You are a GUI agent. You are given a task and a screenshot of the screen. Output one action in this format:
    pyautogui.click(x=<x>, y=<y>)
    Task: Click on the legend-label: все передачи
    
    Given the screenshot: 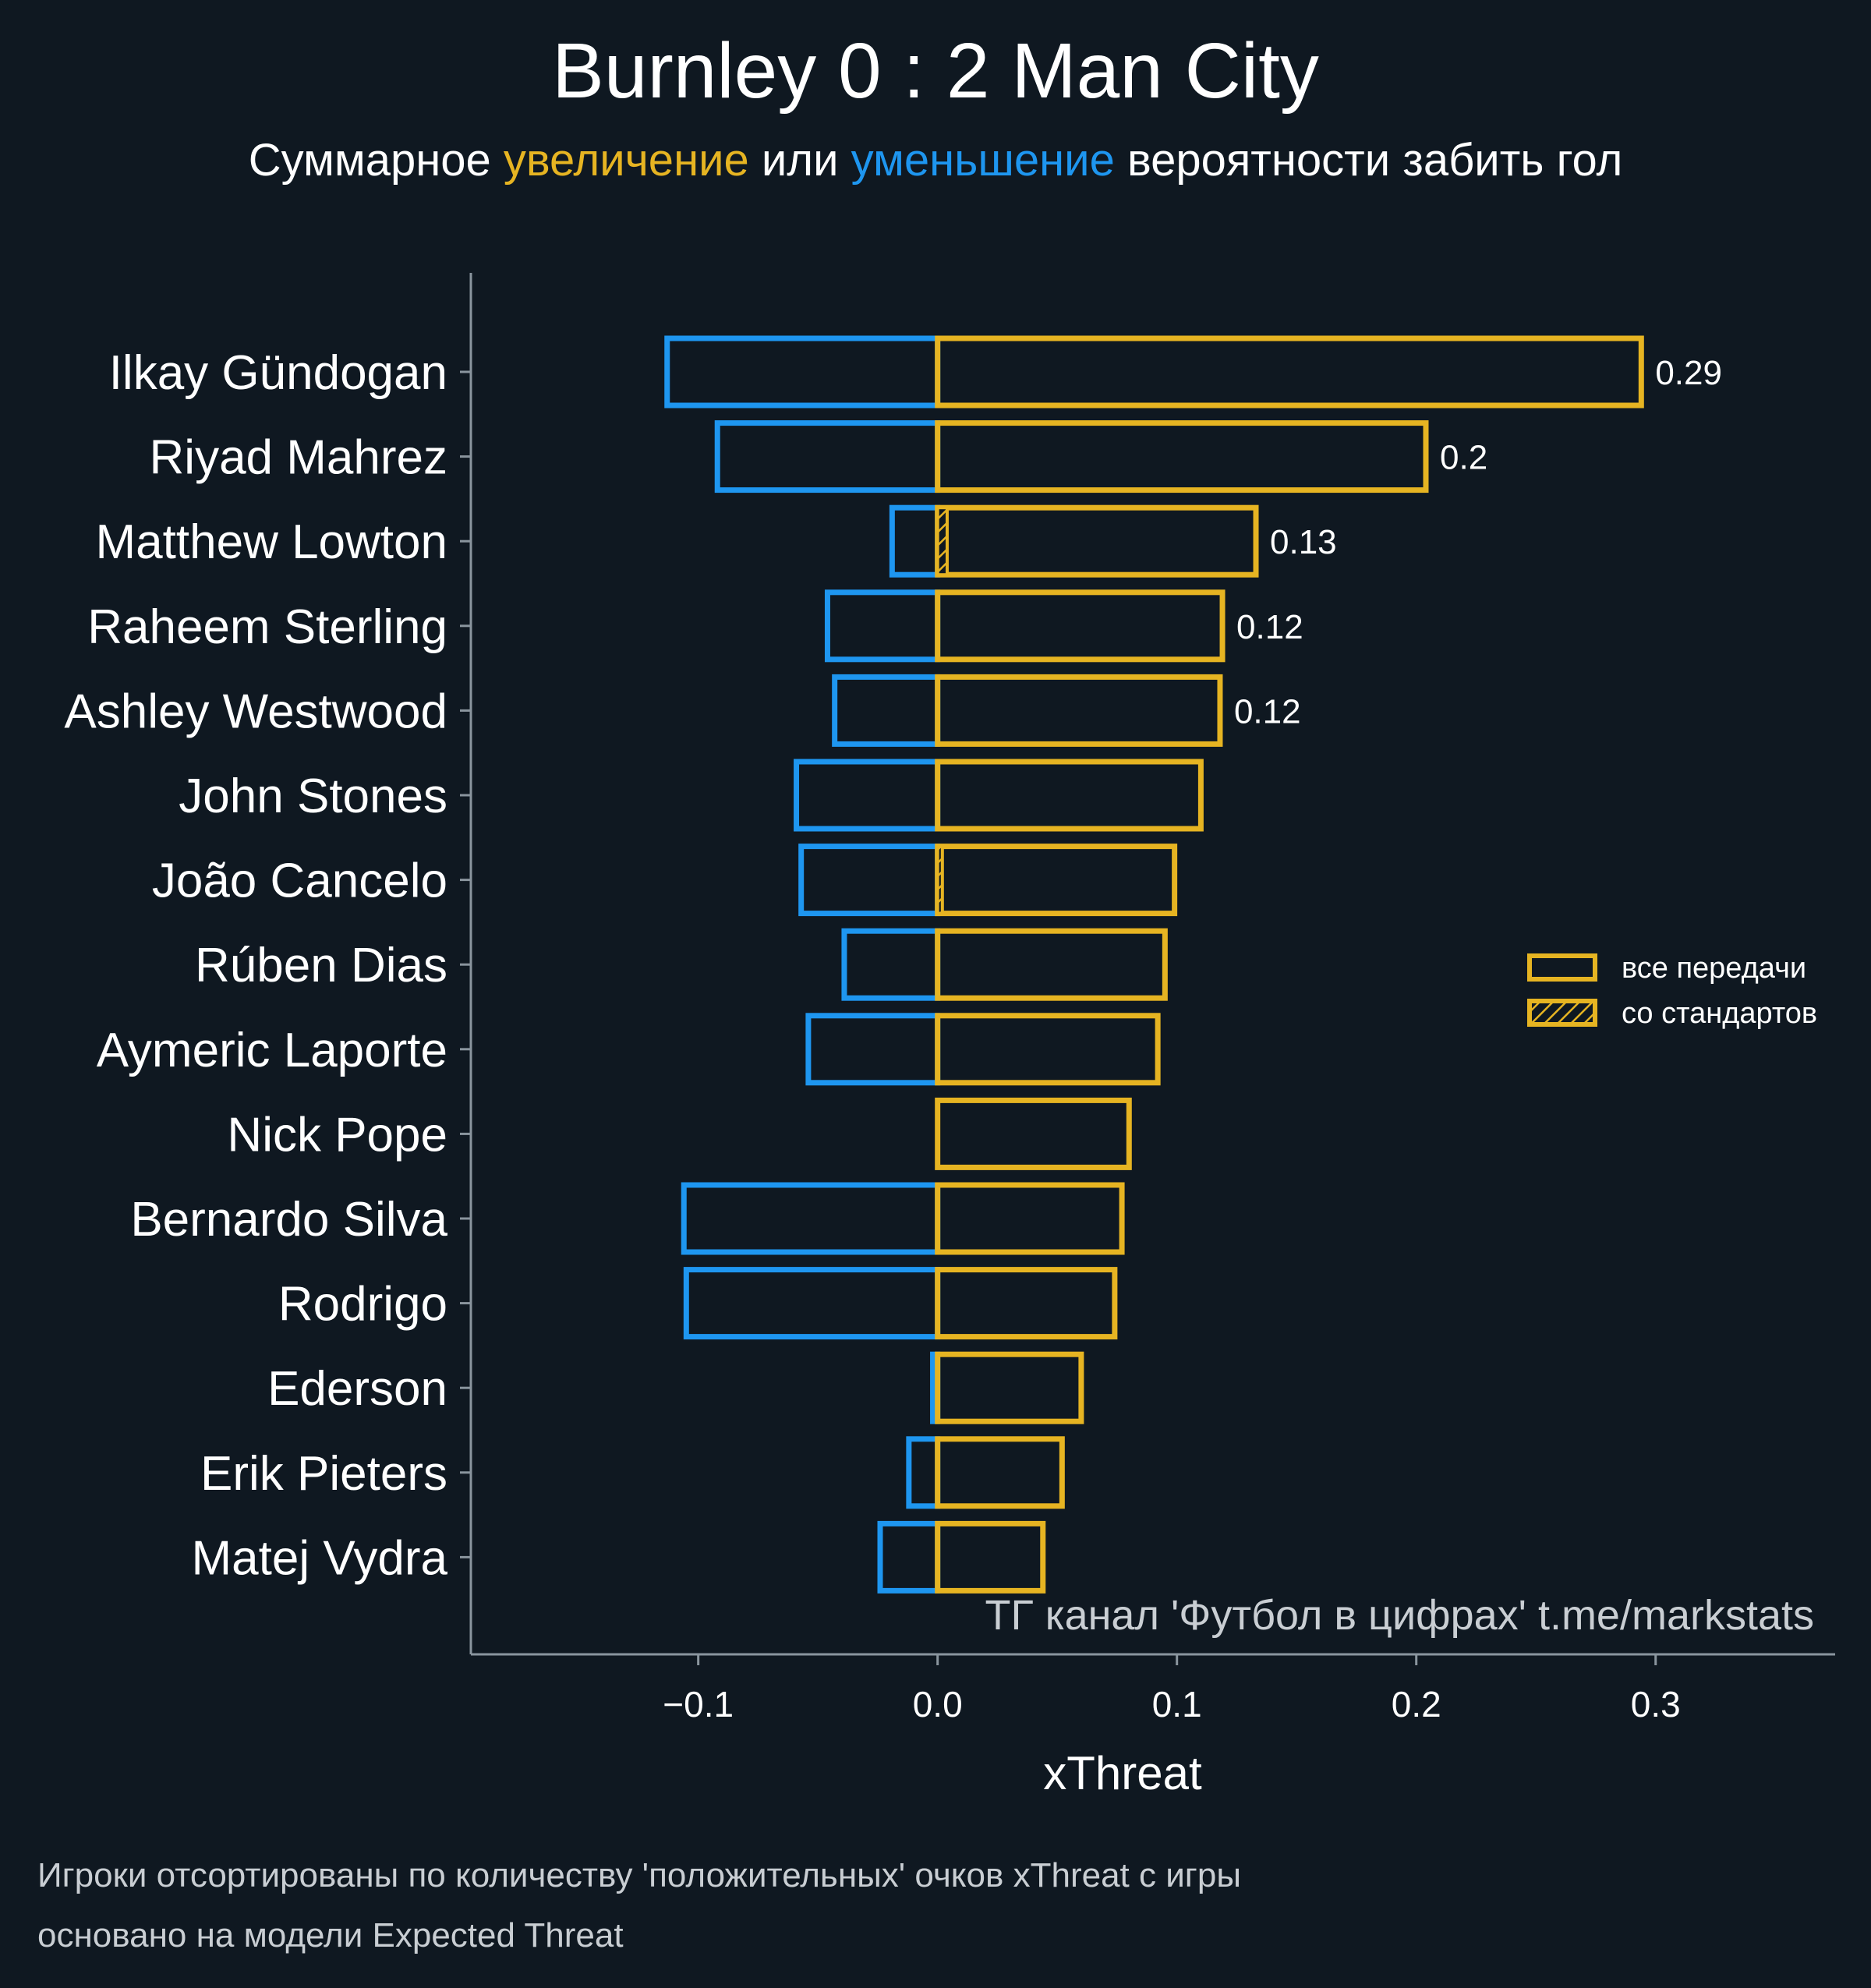 What is the action you would take?
    pyautogui.click(x=1714, y=968)
    